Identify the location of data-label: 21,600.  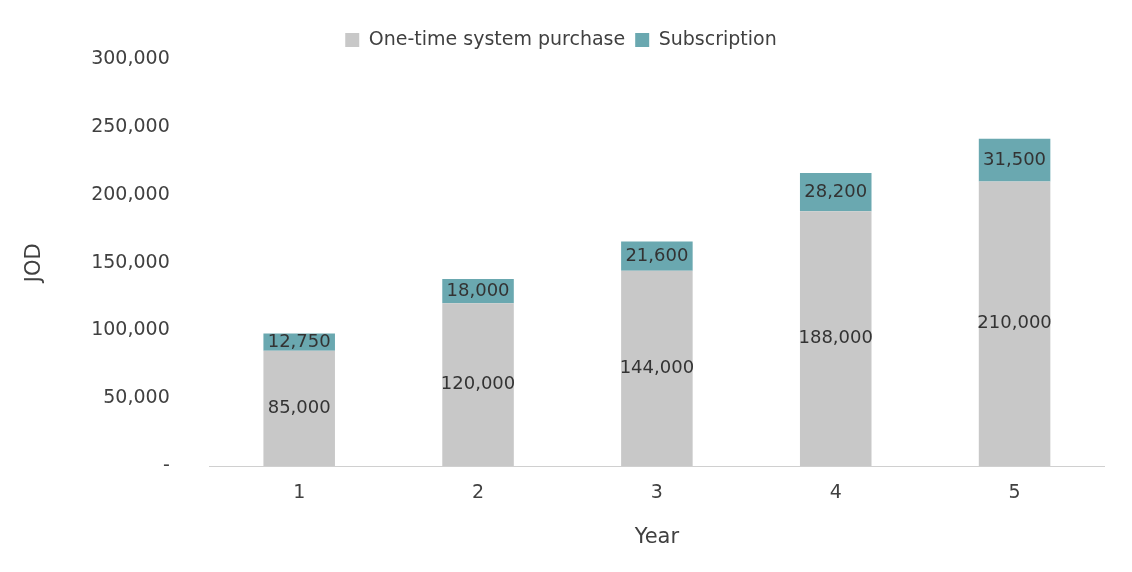
(657, 254).